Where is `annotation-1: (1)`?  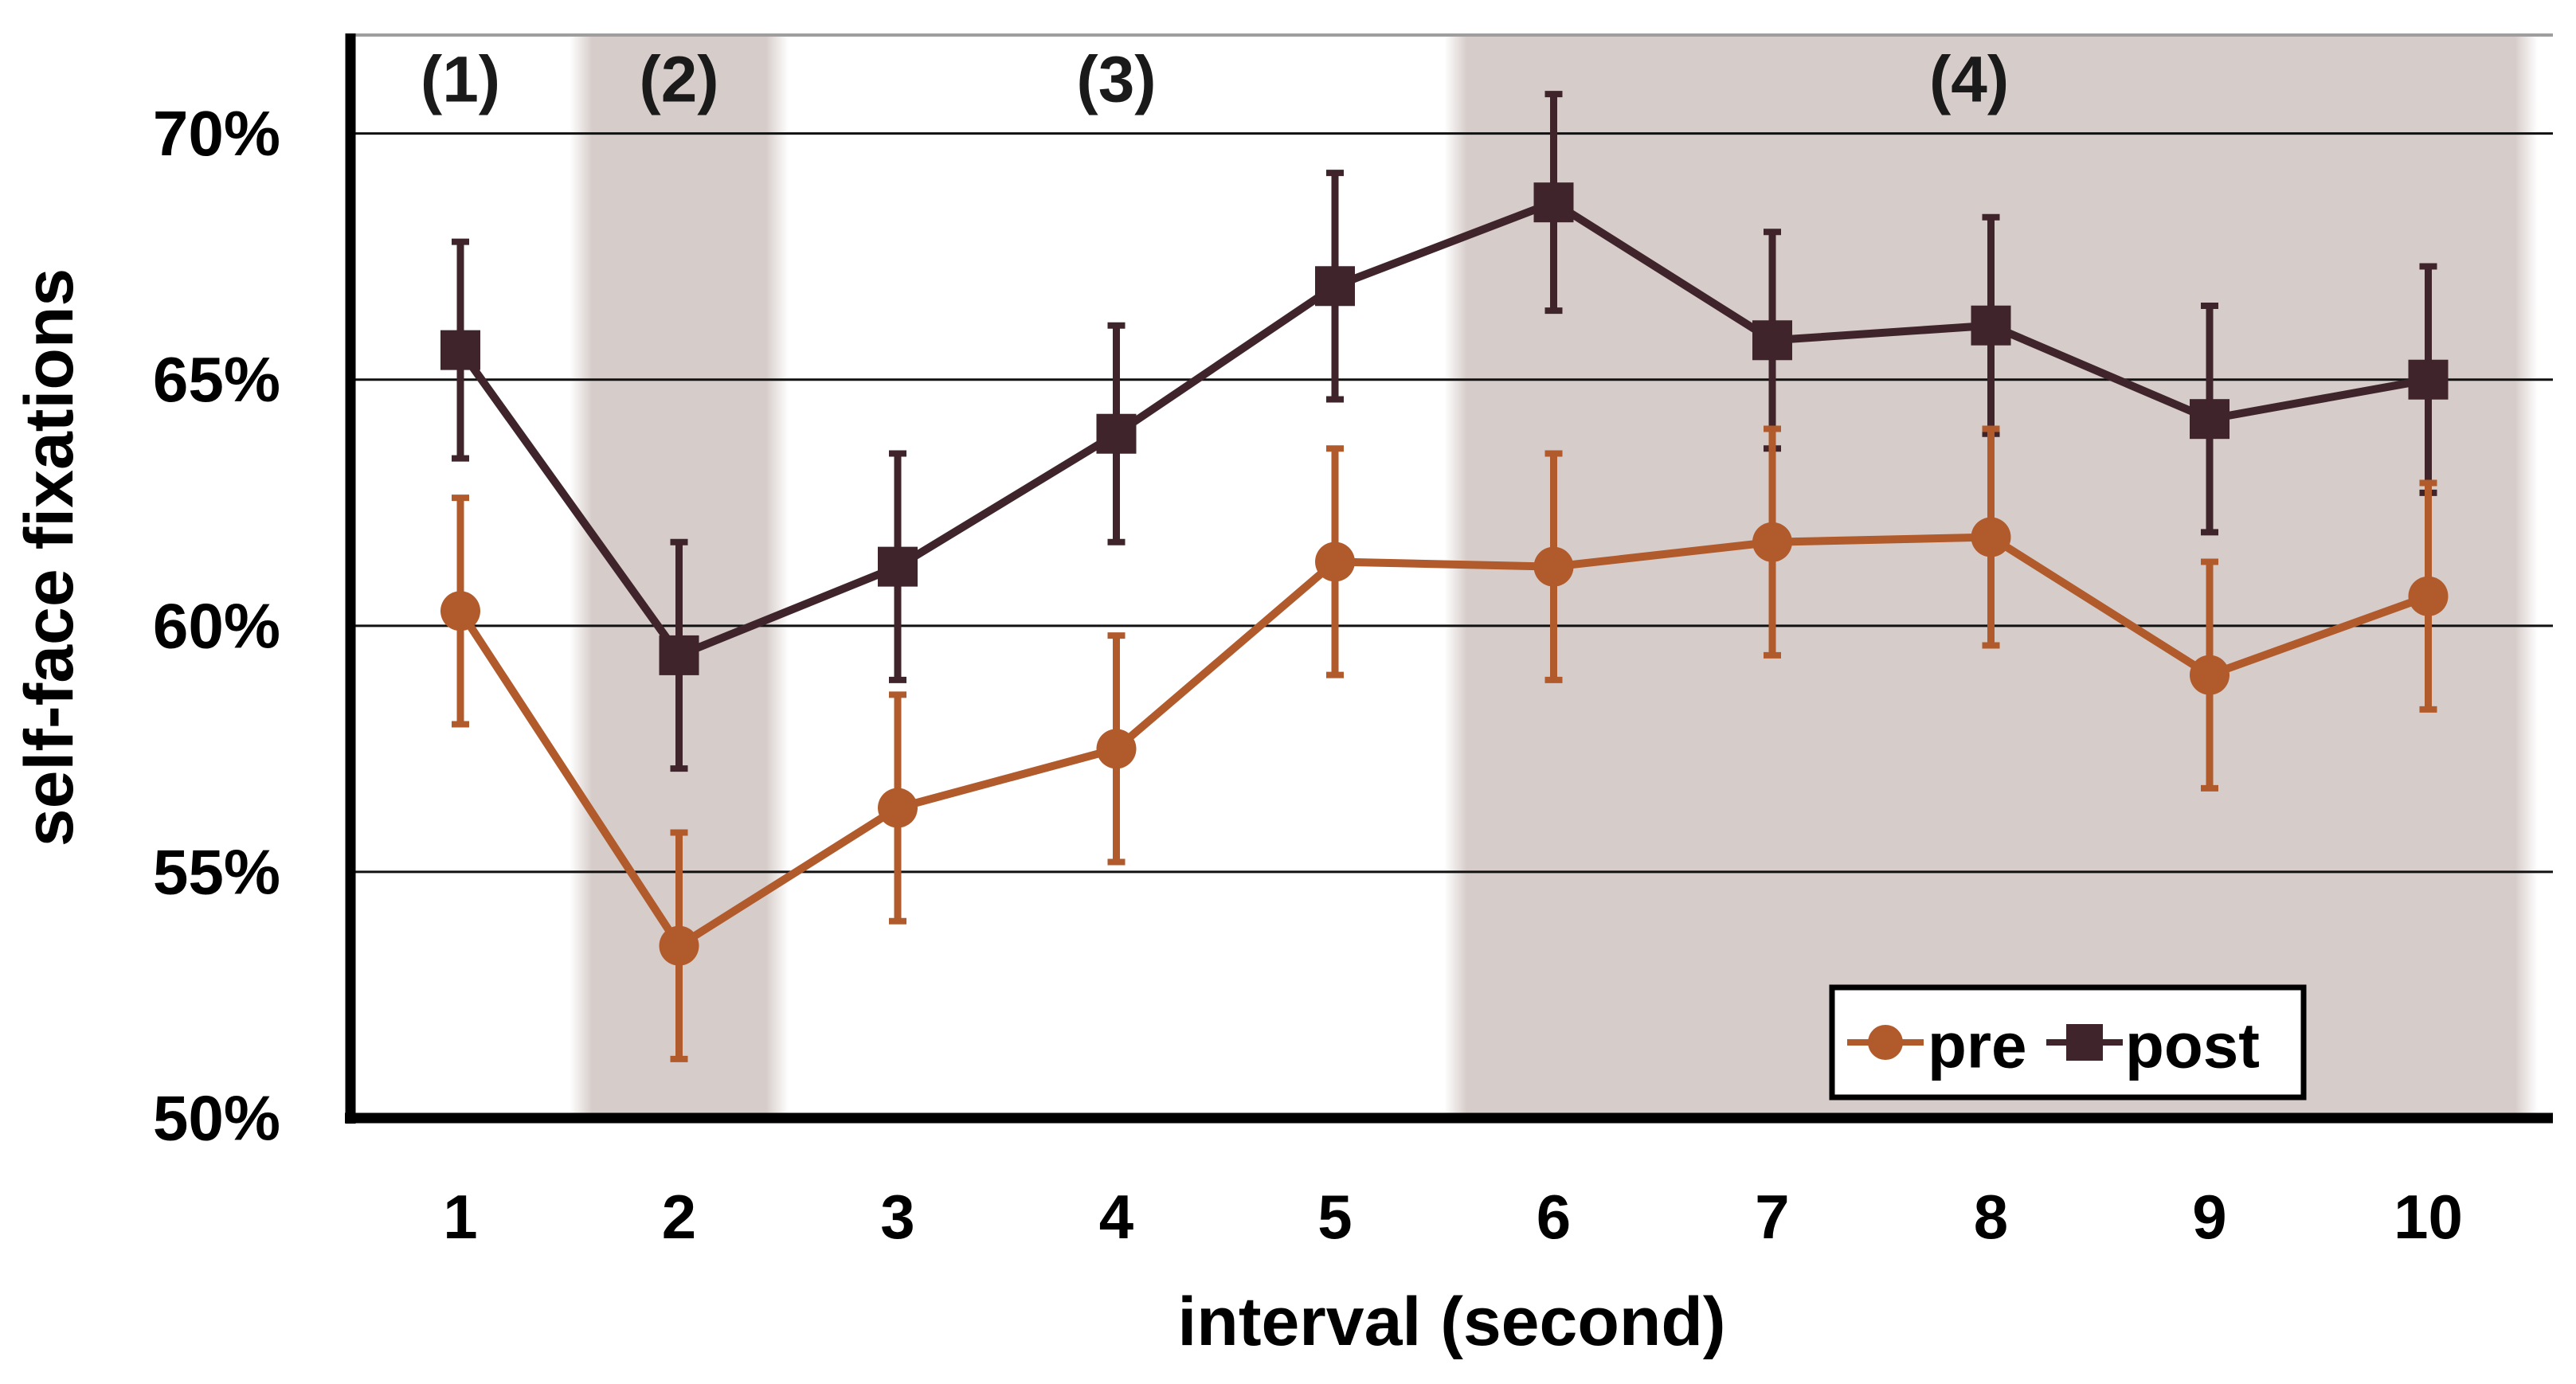 annotation-1: (1) is located at coordinates (460, 80).